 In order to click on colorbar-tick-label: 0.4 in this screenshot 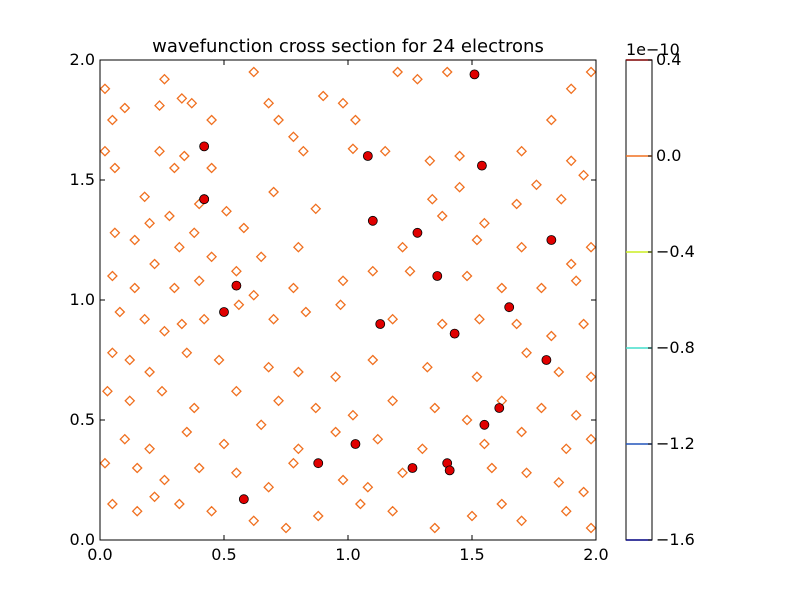, I will do `click(668, 59)`.